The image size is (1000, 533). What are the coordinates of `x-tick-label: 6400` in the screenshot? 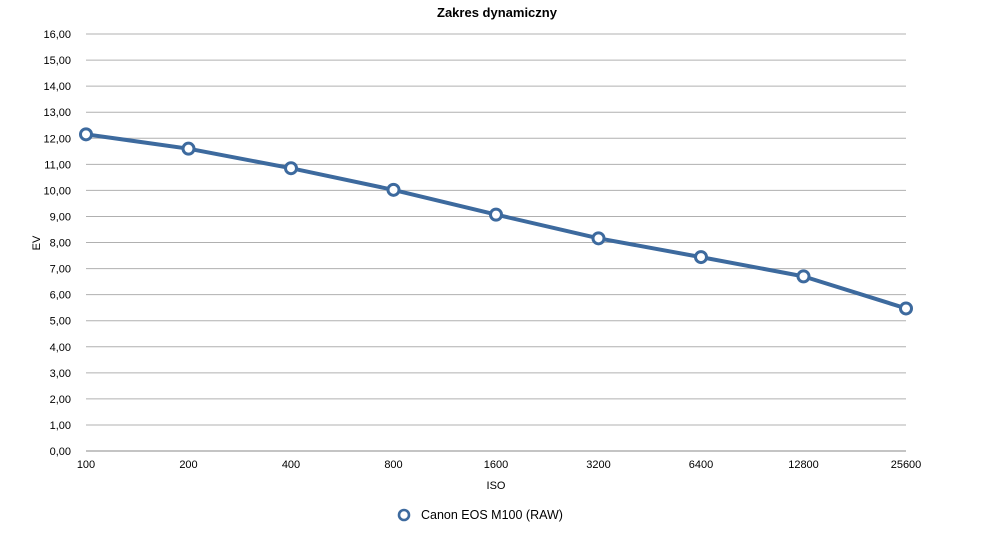 It's located at (701, 465).